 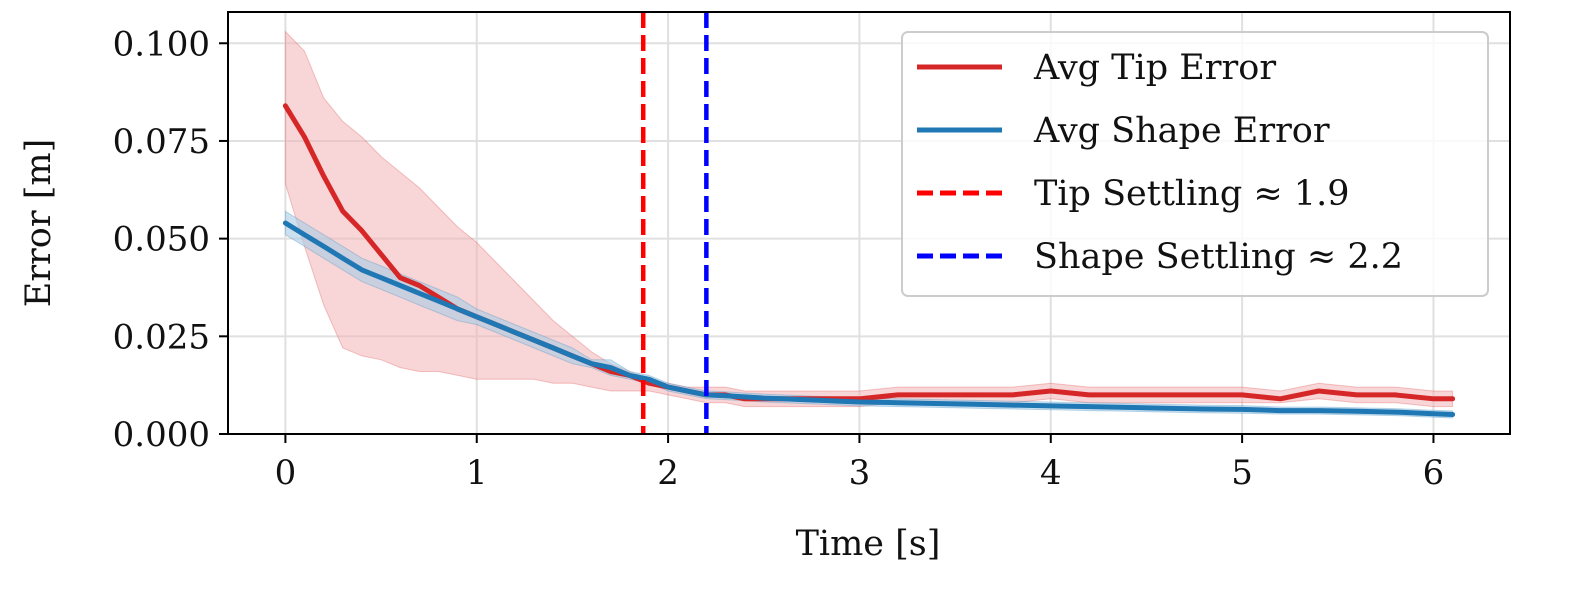 What do you see at coordinates (674, 223) in the screenshot?
I see `settling-lines` at bounding box center [674, 223].